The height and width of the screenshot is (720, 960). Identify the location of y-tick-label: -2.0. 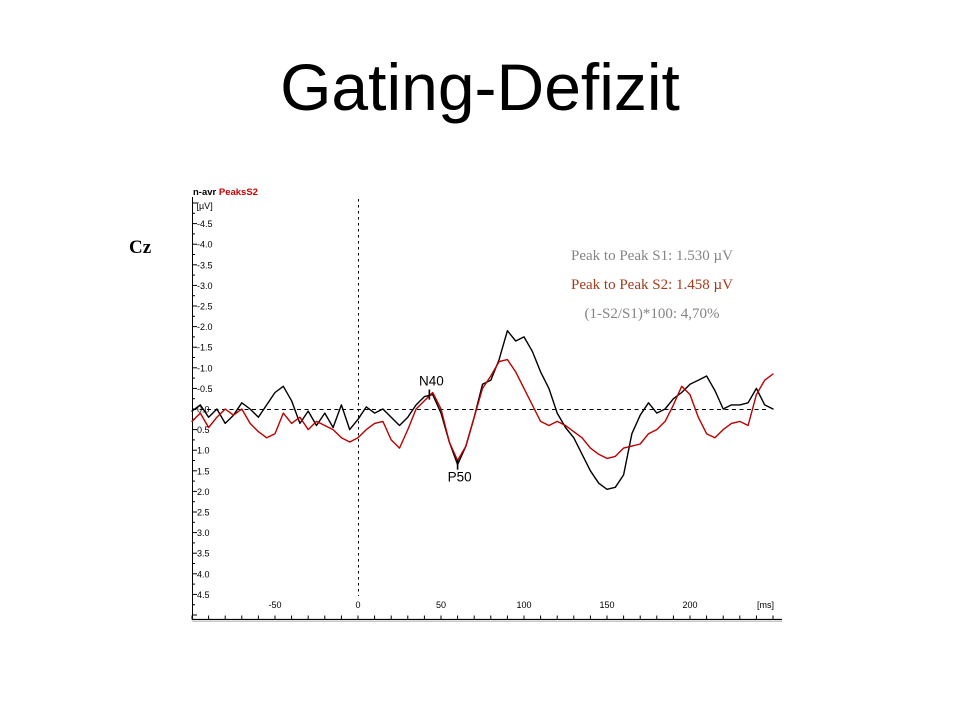
(205, 327).